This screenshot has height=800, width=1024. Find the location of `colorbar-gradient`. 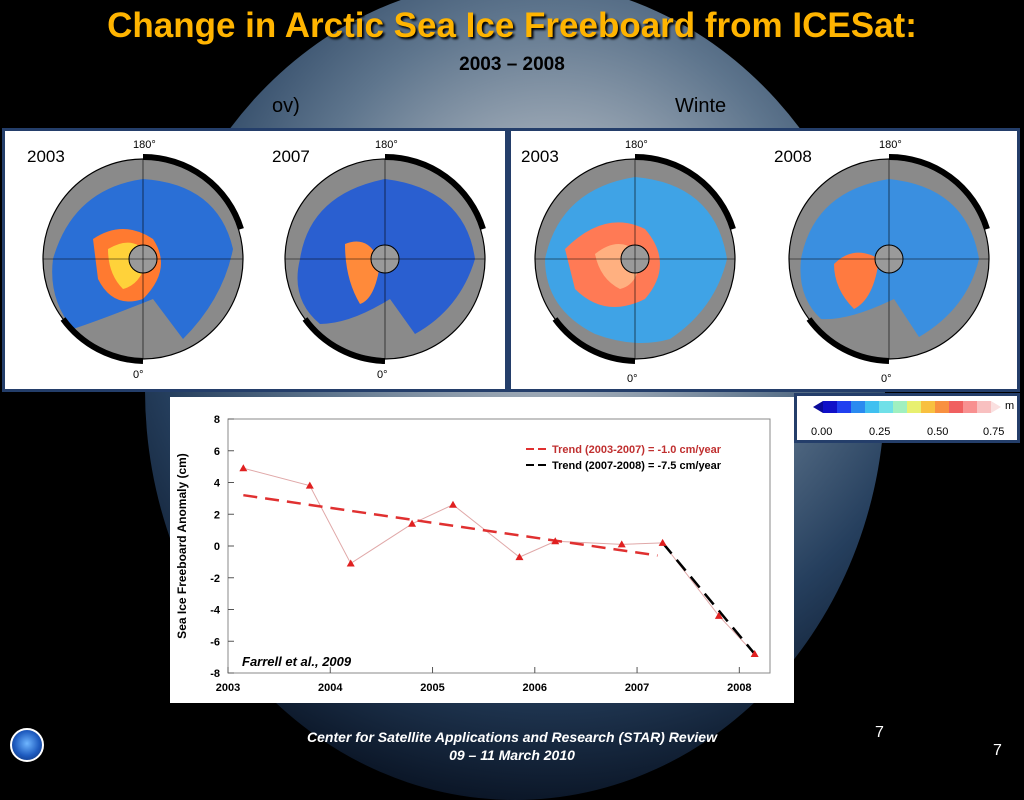

colorbar-gradient is located at coordinates (907, 407).